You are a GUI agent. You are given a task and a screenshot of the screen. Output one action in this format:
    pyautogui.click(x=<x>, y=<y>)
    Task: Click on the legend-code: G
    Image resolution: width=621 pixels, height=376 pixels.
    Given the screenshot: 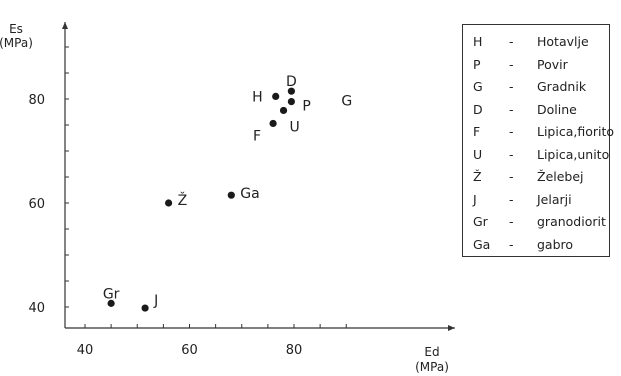 What is the action you would take?
    pyautogui.click(x=478, y=86)
    